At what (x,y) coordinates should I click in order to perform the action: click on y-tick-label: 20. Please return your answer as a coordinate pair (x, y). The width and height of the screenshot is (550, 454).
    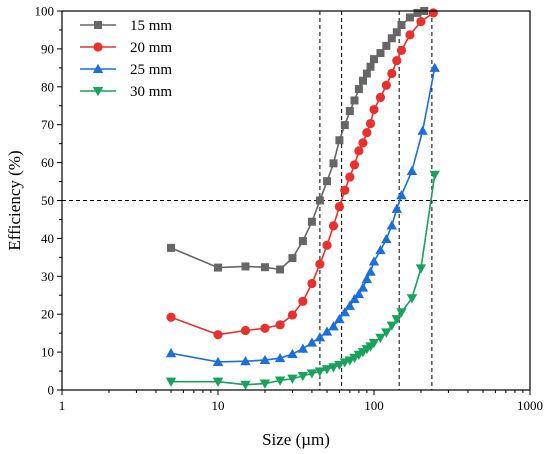
    Looking at the image, I should click on (47, 314).